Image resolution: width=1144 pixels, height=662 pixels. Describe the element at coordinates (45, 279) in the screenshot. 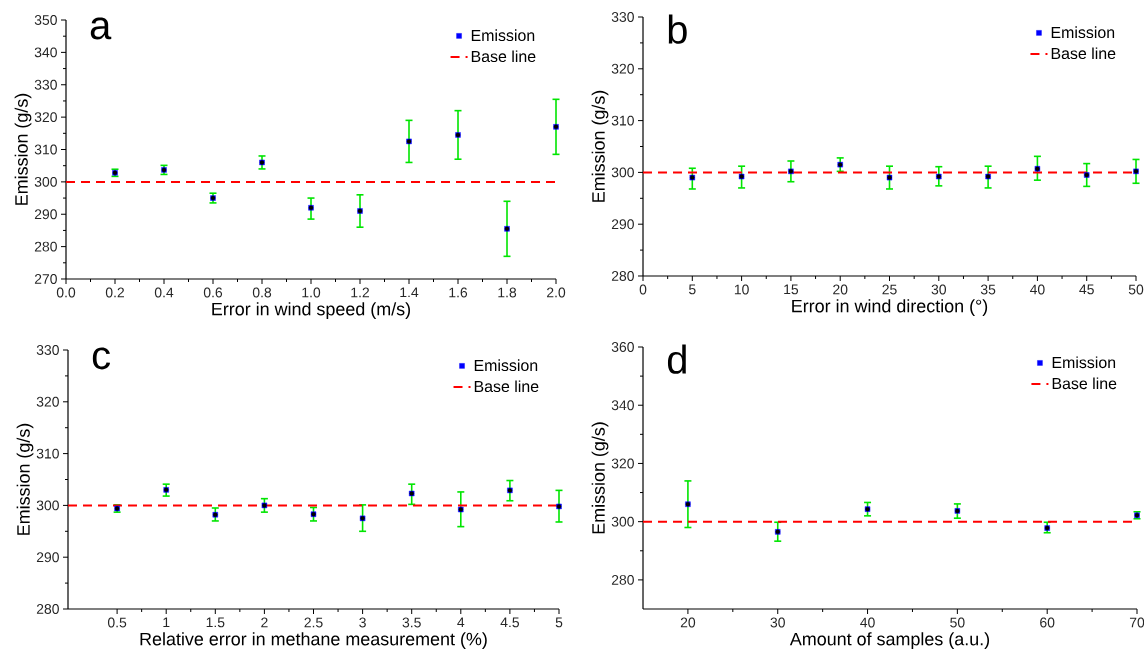

I see `y-tick-label: 270` at that location.